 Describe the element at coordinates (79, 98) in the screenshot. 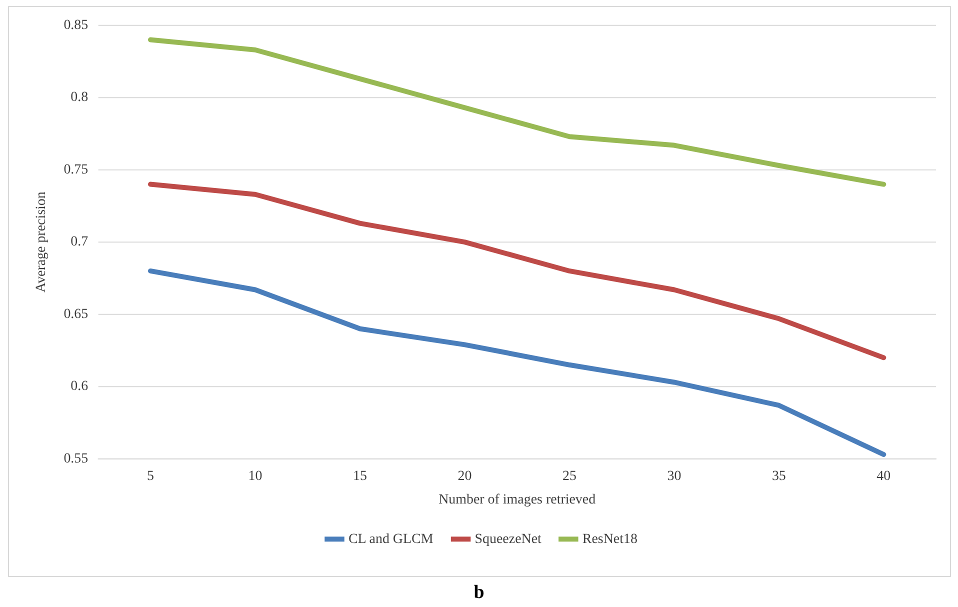

I see `y-tick-label: 0.8` at that location.